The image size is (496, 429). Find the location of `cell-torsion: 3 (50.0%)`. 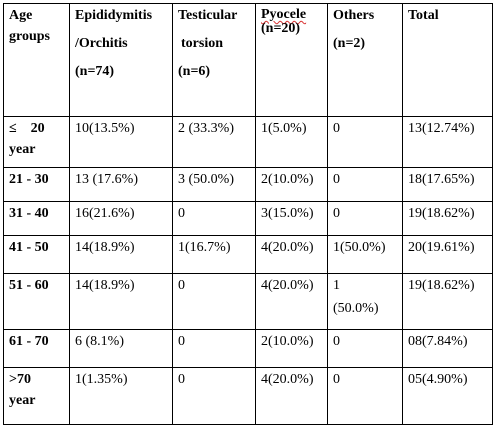

cell-torsion: 3 (50.0%) is located at coordinates (214, 185).